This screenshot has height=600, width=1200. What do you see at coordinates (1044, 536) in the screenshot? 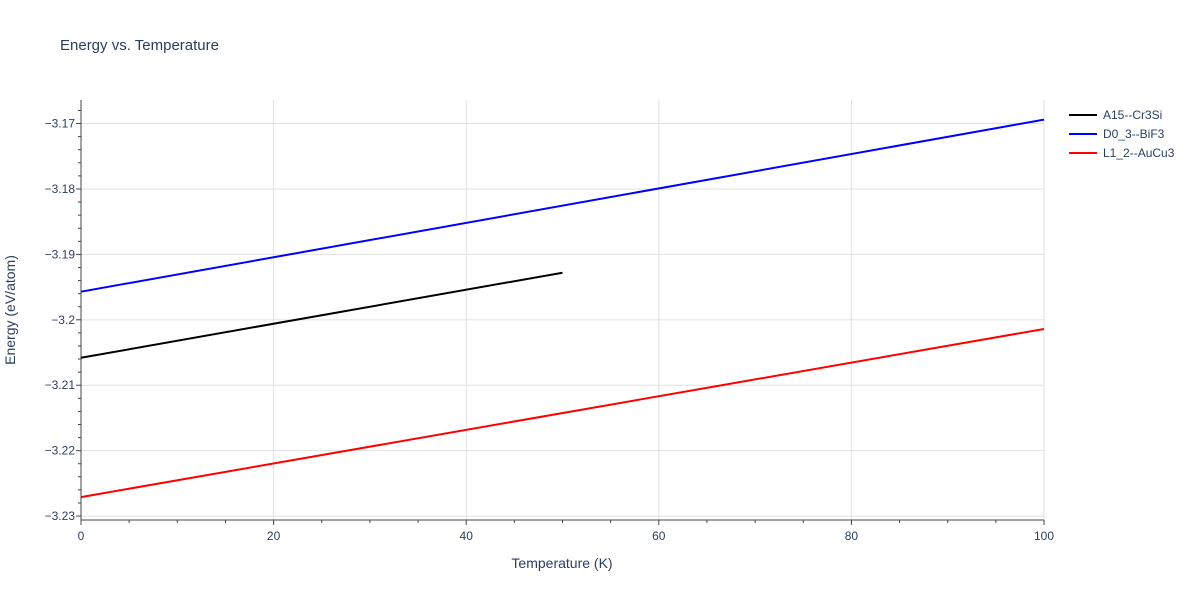
I see `x-tick-label: 100` at bounding box center [1044, 536].